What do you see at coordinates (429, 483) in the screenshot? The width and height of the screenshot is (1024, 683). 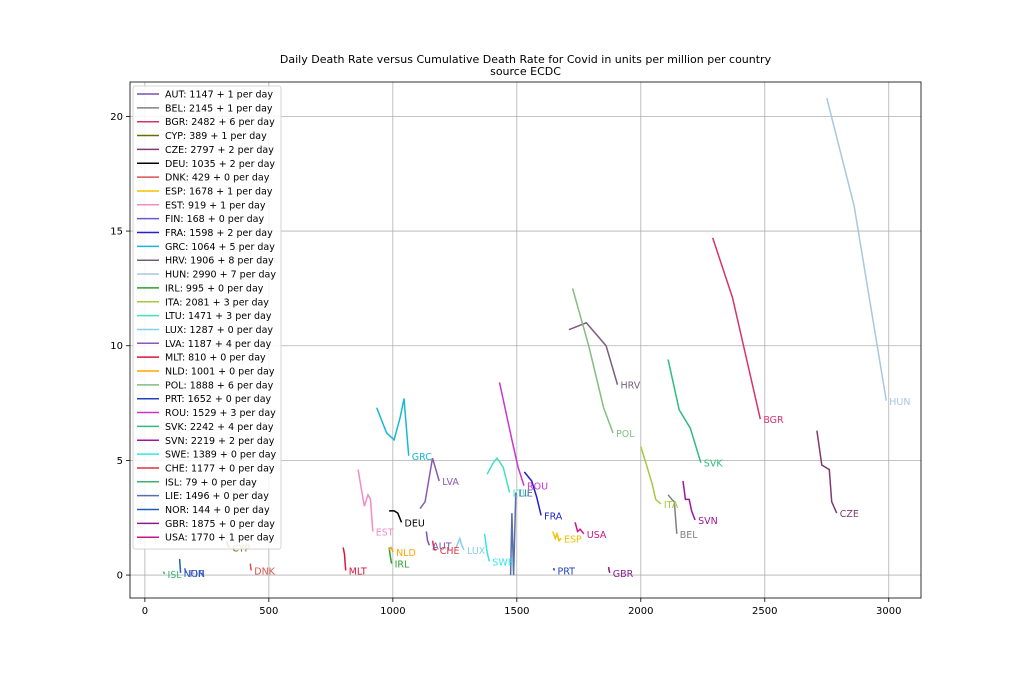 I see `series-line-lva` at bounding box center [429, 483].